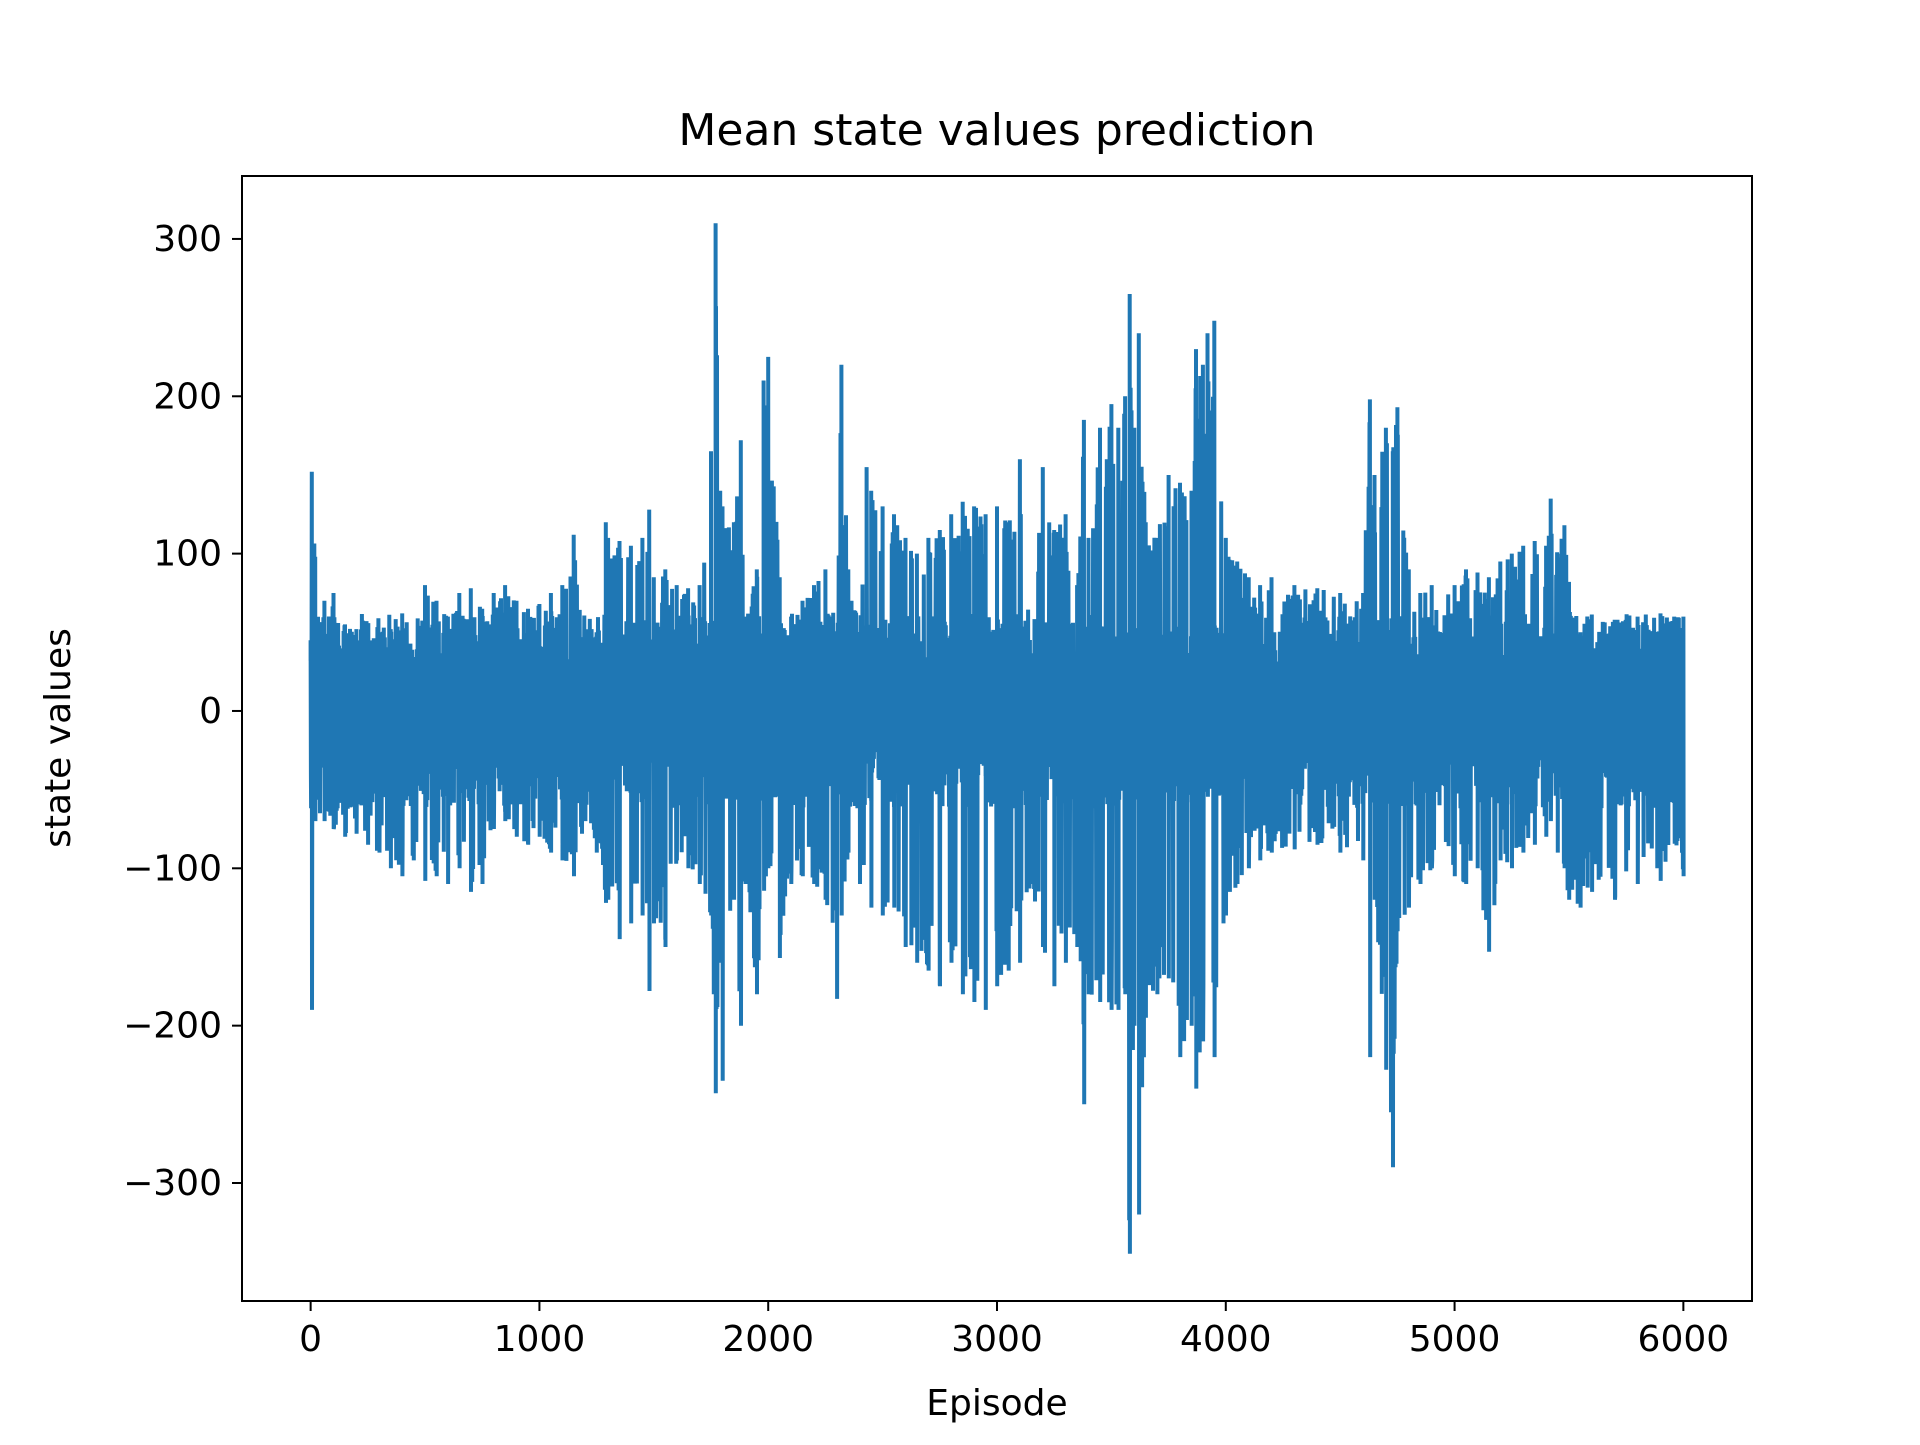 The width and height of the screenshot is (1920, 1445). I want to click on x-tick-label: 3000, so click(997, 1339).